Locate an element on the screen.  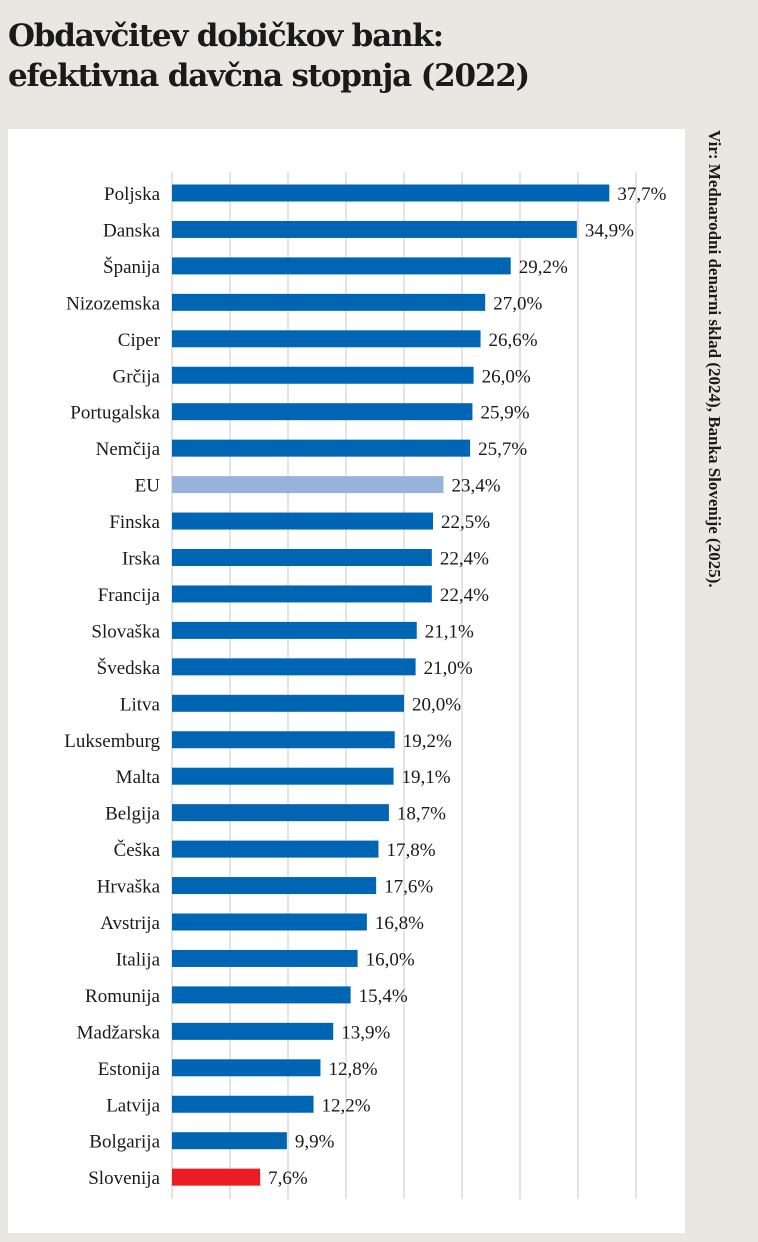
category-label: Slovaška is located at coordinates (125, 631).